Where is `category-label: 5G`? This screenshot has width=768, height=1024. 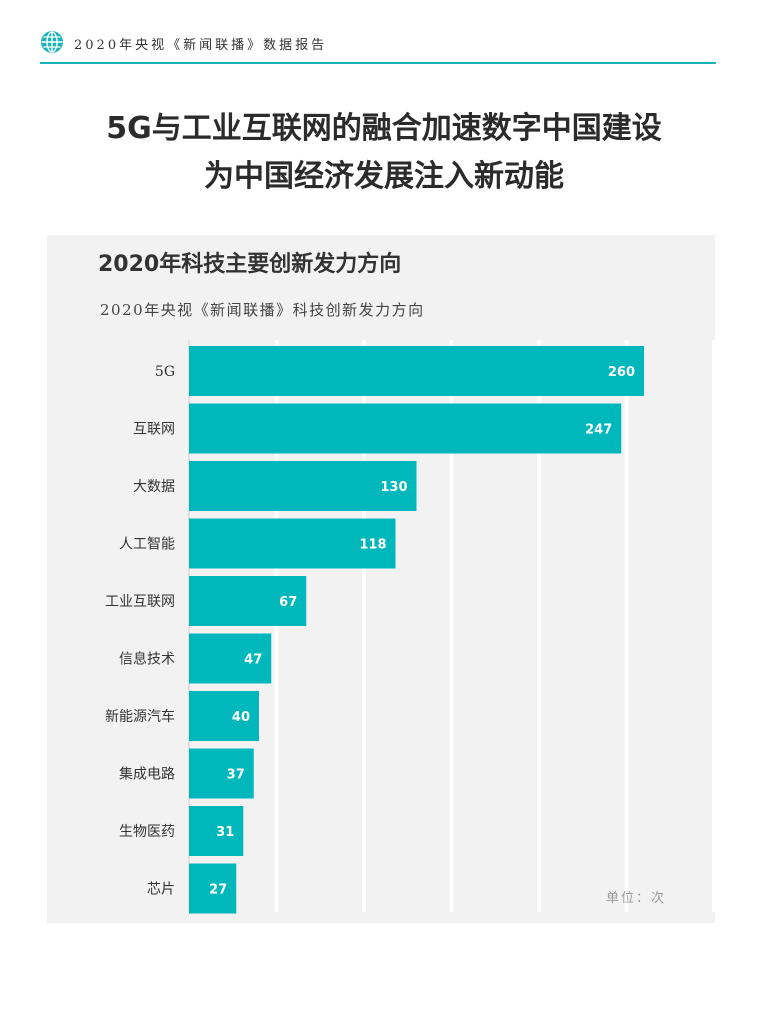 category-label: 5G is located at coordinates (165, 372).